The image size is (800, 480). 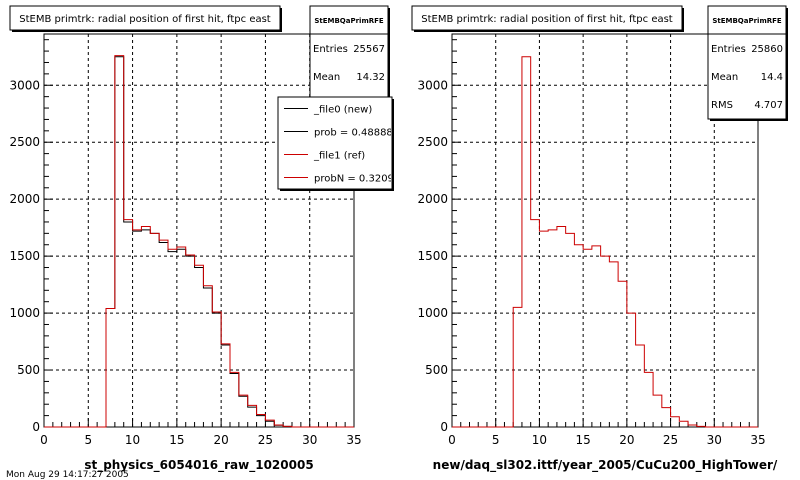 What do you see at coordinates (767, 49) in the screenshot?
I see `stats-value: 25860` at bounding box center [767, 49].